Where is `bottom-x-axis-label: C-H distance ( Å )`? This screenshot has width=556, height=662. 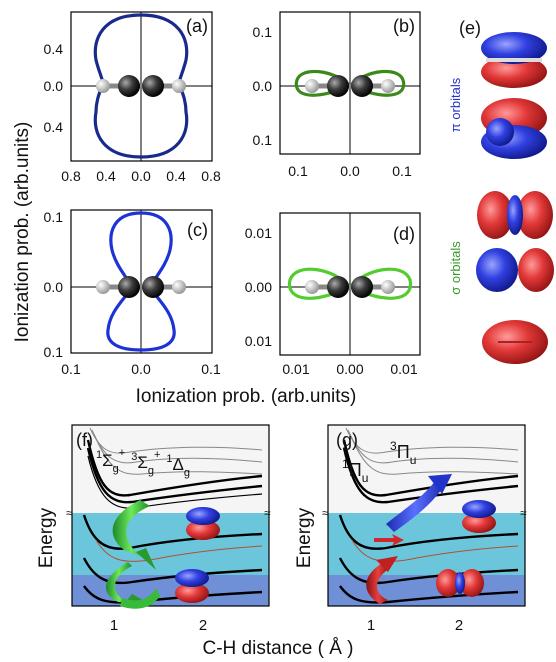 bottom-x-axis-label: C-H distance ( Å ) is located at coordinates (278, 648).